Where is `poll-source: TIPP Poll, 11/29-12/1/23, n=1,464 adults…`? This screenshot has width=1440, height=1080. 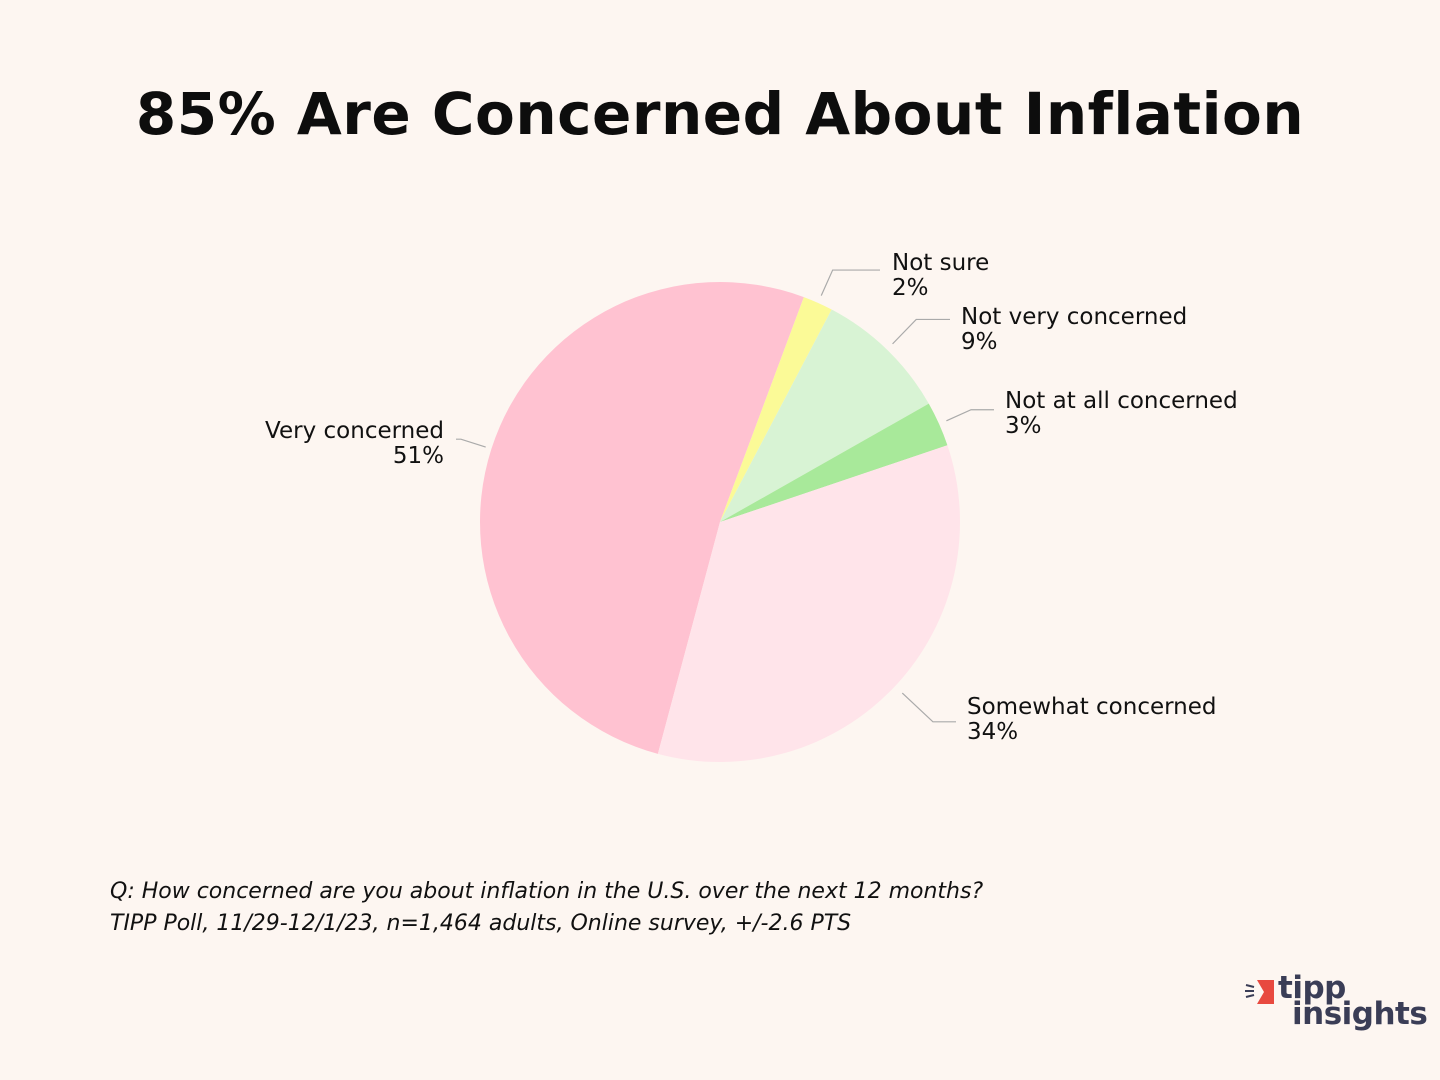 poll-source: TIPP Poll, 11/29-12/1/23, n=1,464 adults… is located at coordinates (481, 923).